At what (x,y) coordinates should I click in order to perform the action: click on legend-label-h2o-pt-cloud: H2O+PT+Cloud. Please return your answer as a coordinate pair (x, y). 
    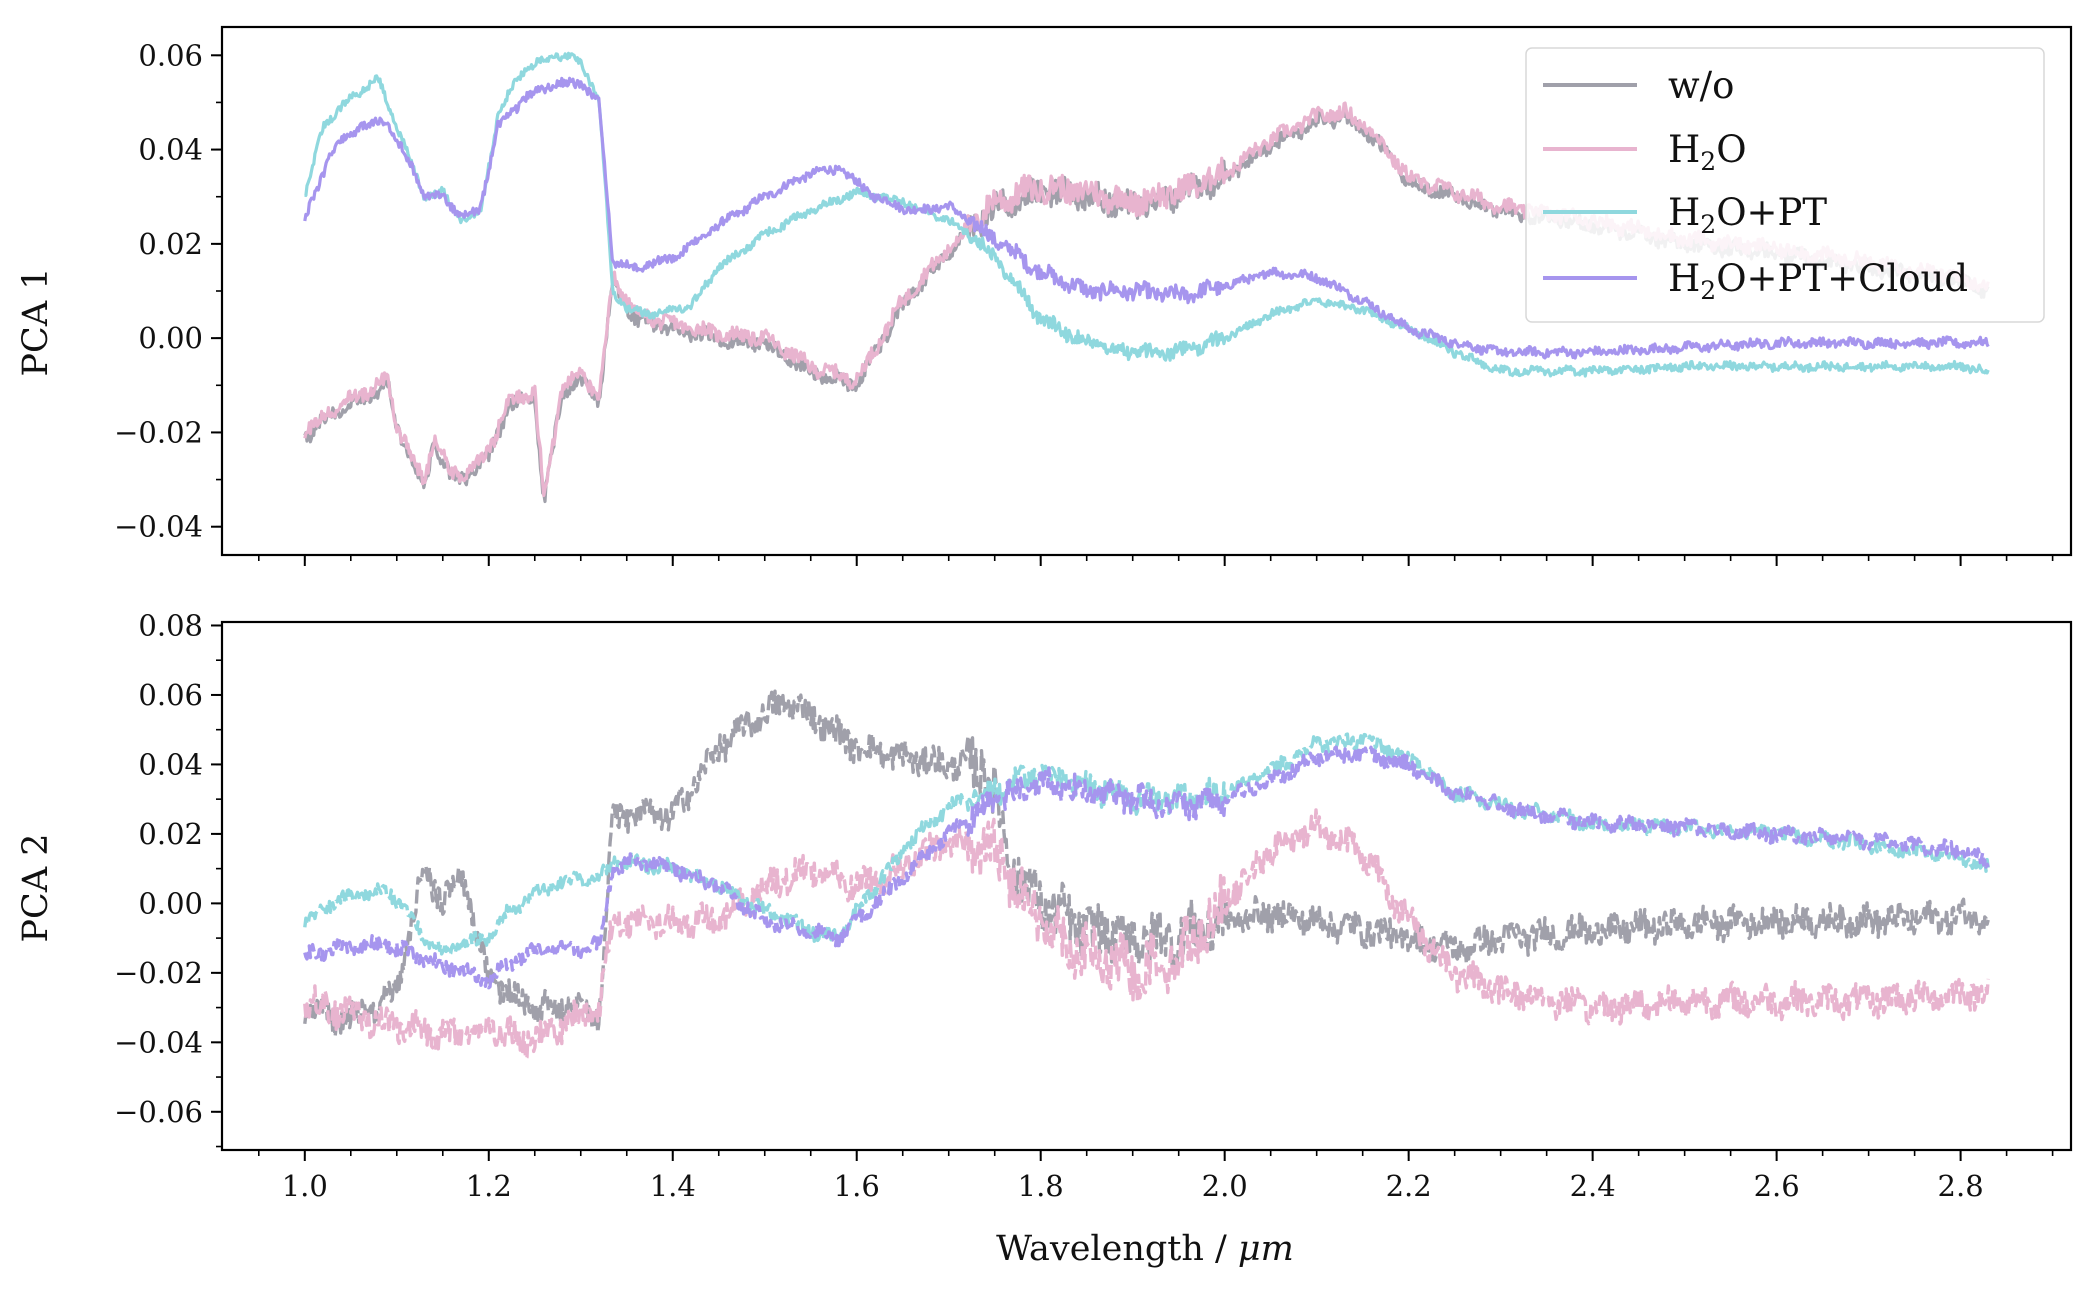
    Looking at the image, I should click on (1818, 281).